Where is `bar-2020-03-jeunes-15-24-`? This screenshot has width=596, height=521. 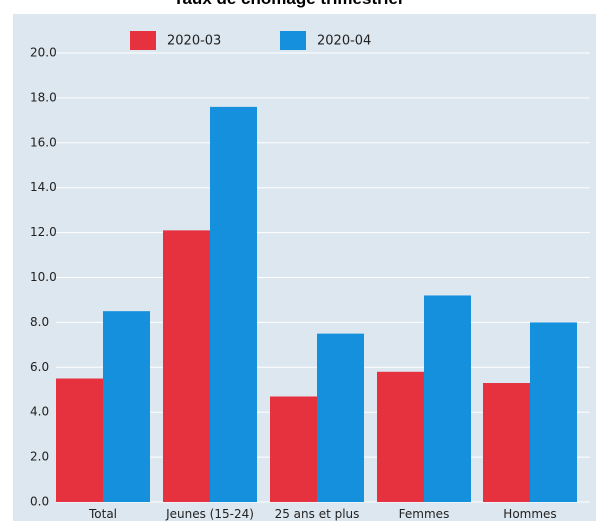 bar-2020-03-jeunes-15-24- is located at coordinates (186, 366).